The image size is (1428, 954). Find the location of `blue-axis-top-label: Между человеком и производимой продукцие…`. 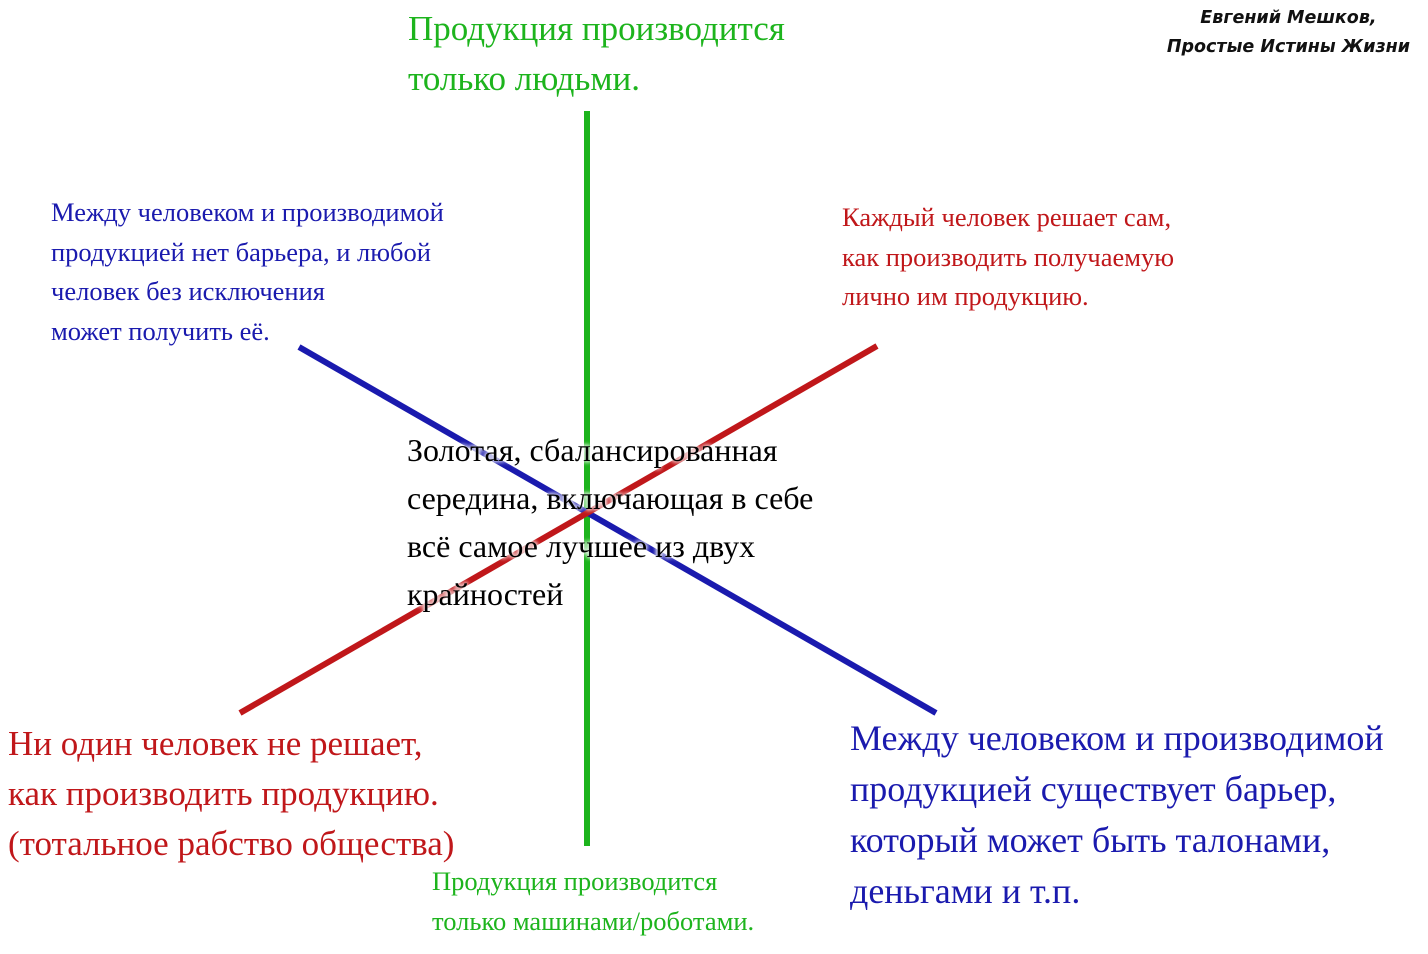

blue-axis-top-label: Между человеком и производимой продукцие… is located at coordinates (247, 271).